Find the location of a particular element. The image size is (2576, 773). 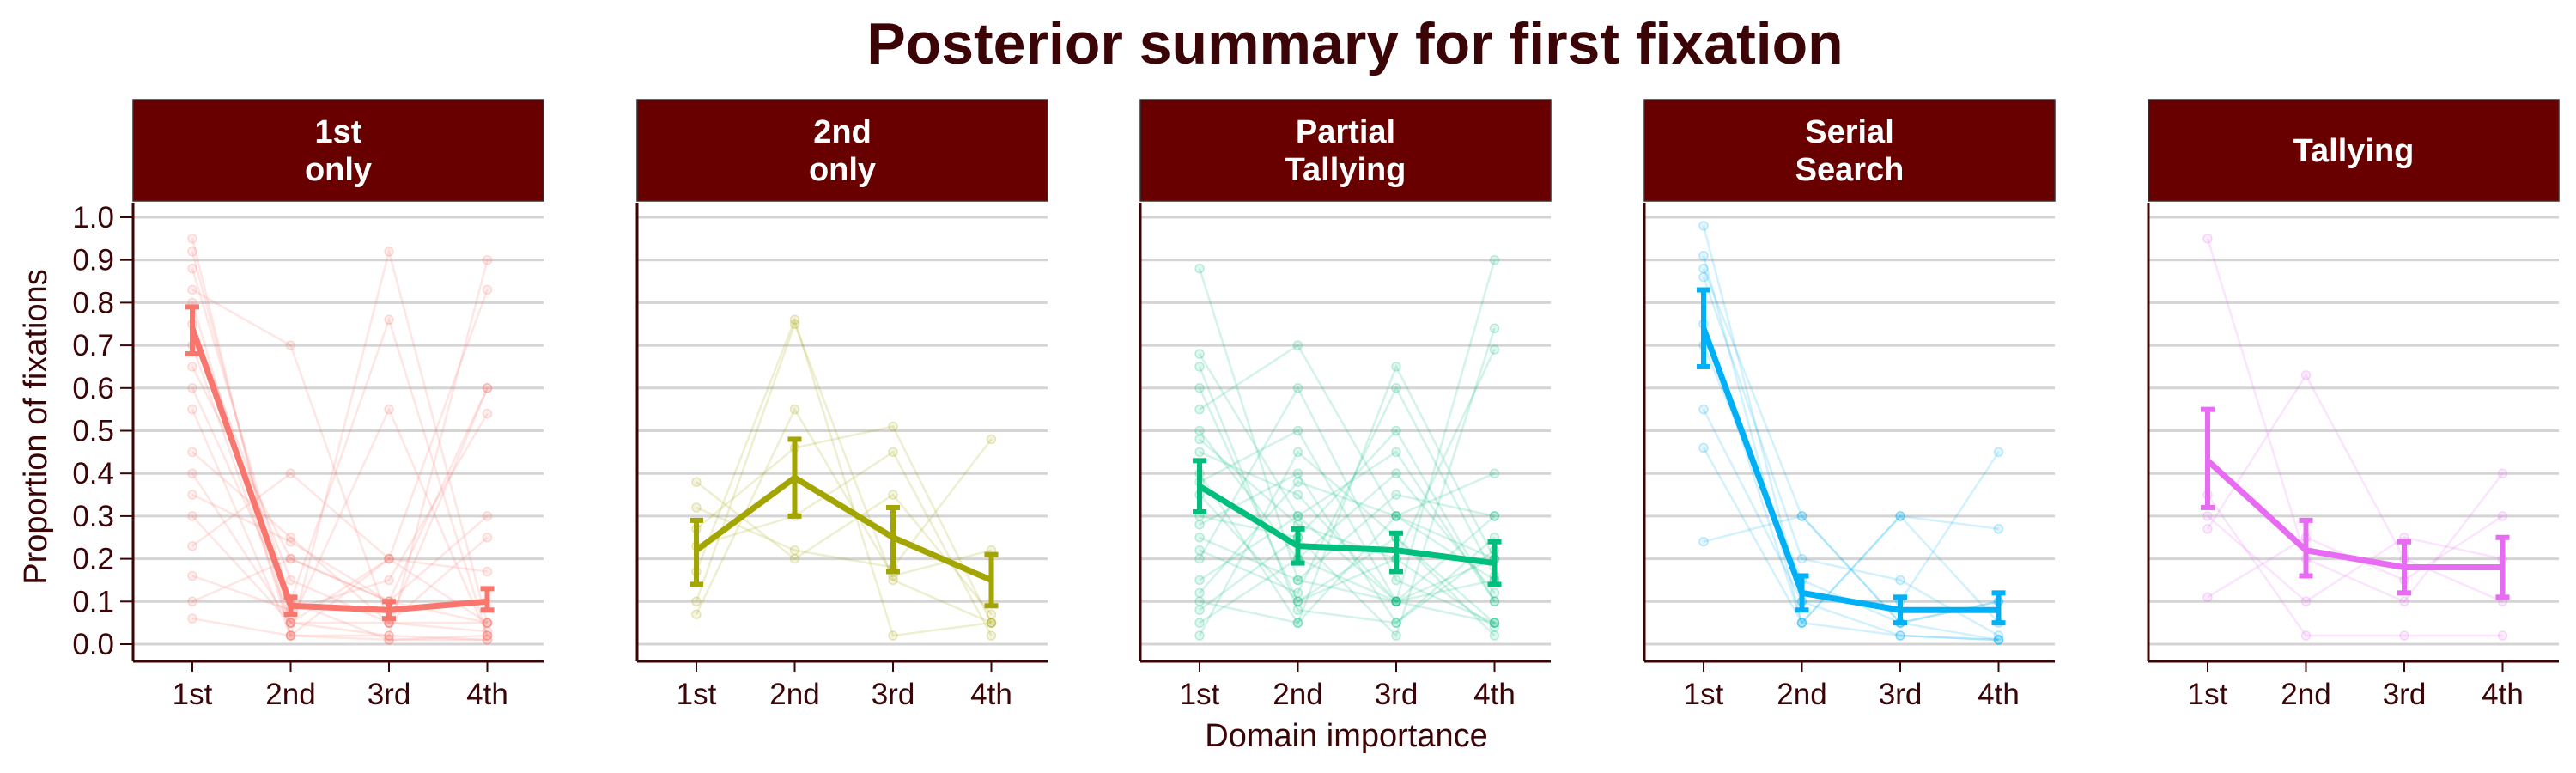

y-tick-label: 0.9 is located at coordinates (93, 260).